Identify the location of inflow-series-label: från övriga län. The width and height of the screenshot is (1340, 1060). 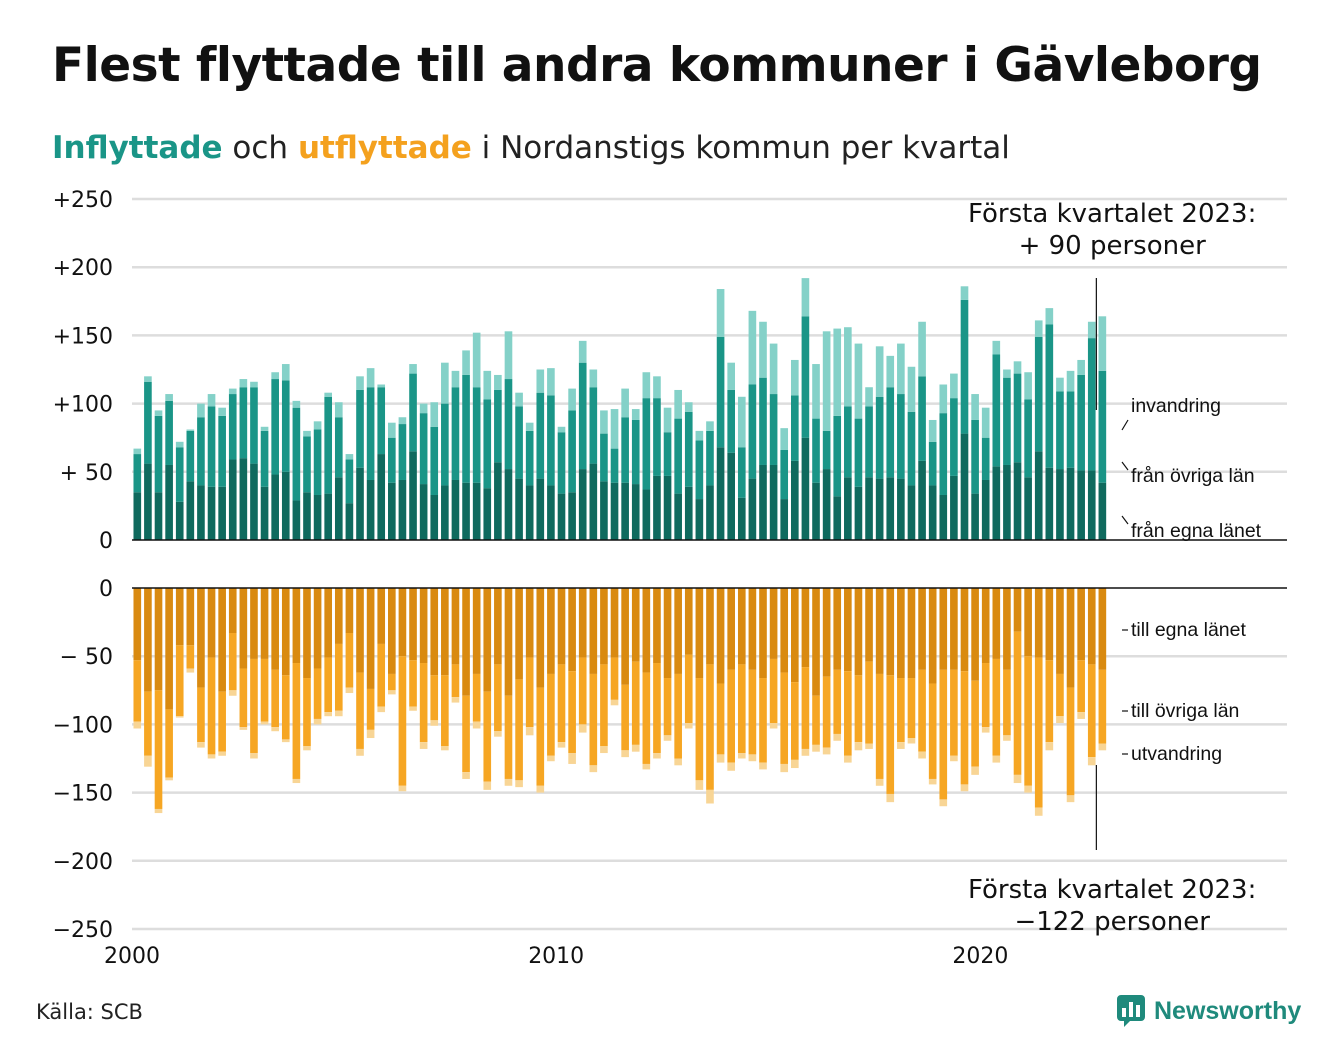
(1193, 476).